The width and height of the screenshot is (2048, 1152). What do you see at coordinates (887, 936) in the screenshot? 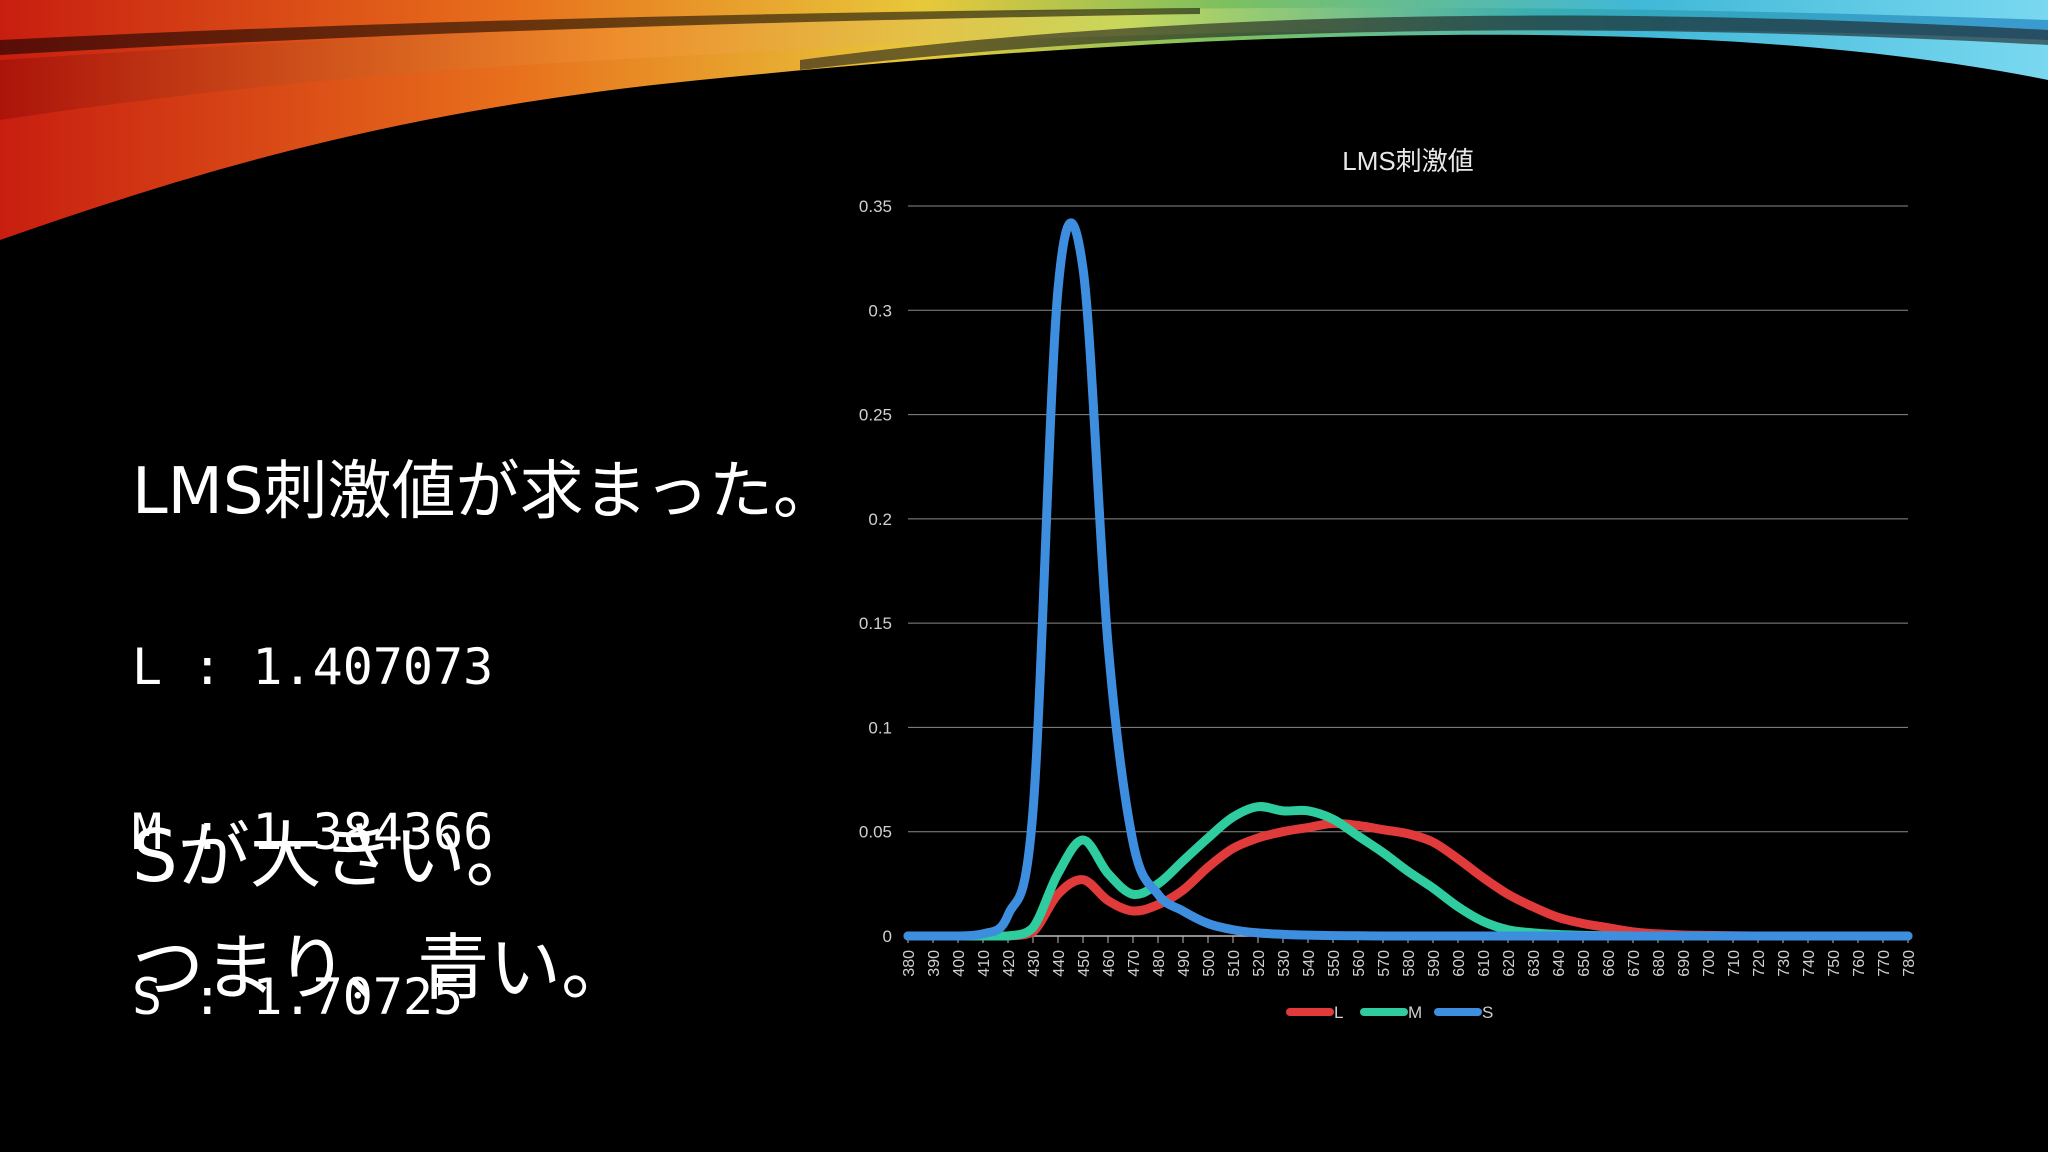
I see `y-tick-label: 0` at bounding box center [887, 936].